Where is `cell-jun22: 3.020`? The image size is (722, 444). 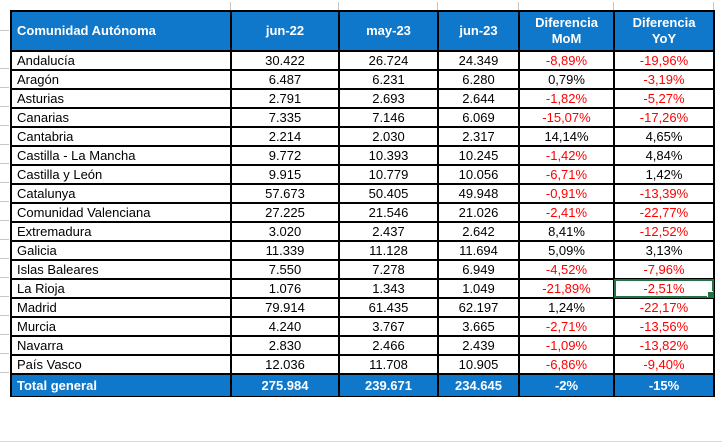
cell-jun22: 3.020 is located at coordinates (285, 231).